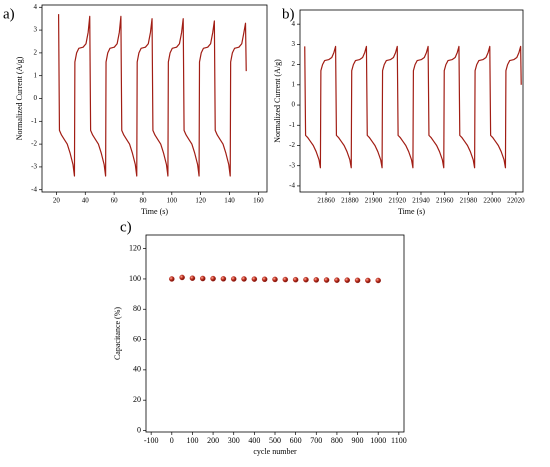  Describe the element at coordinates (296, 440) in the screenshot. I see `x-tick-label: 600` at that location.